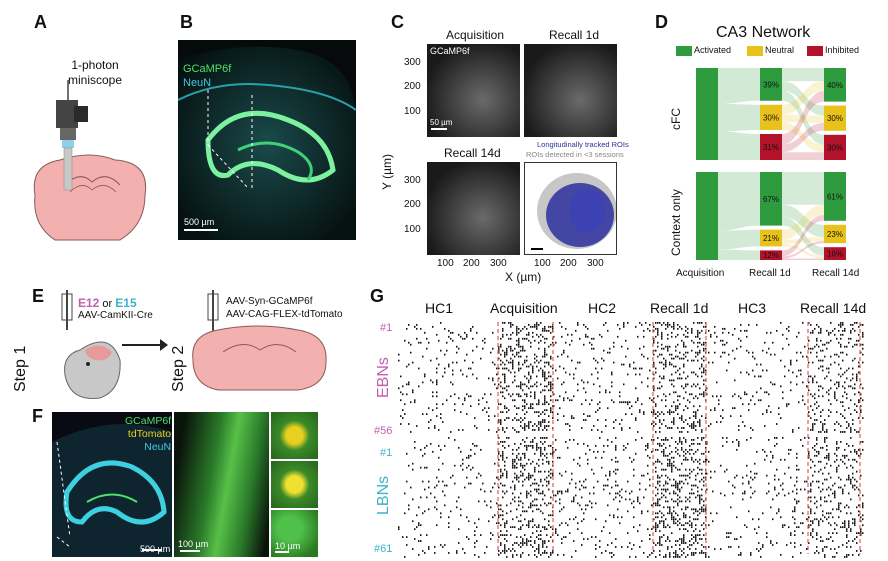 The image size is (888, 561). Describe the element at coordinates (755, 51) in the screenshot. I see `legend-neutral-swatch` at that location.